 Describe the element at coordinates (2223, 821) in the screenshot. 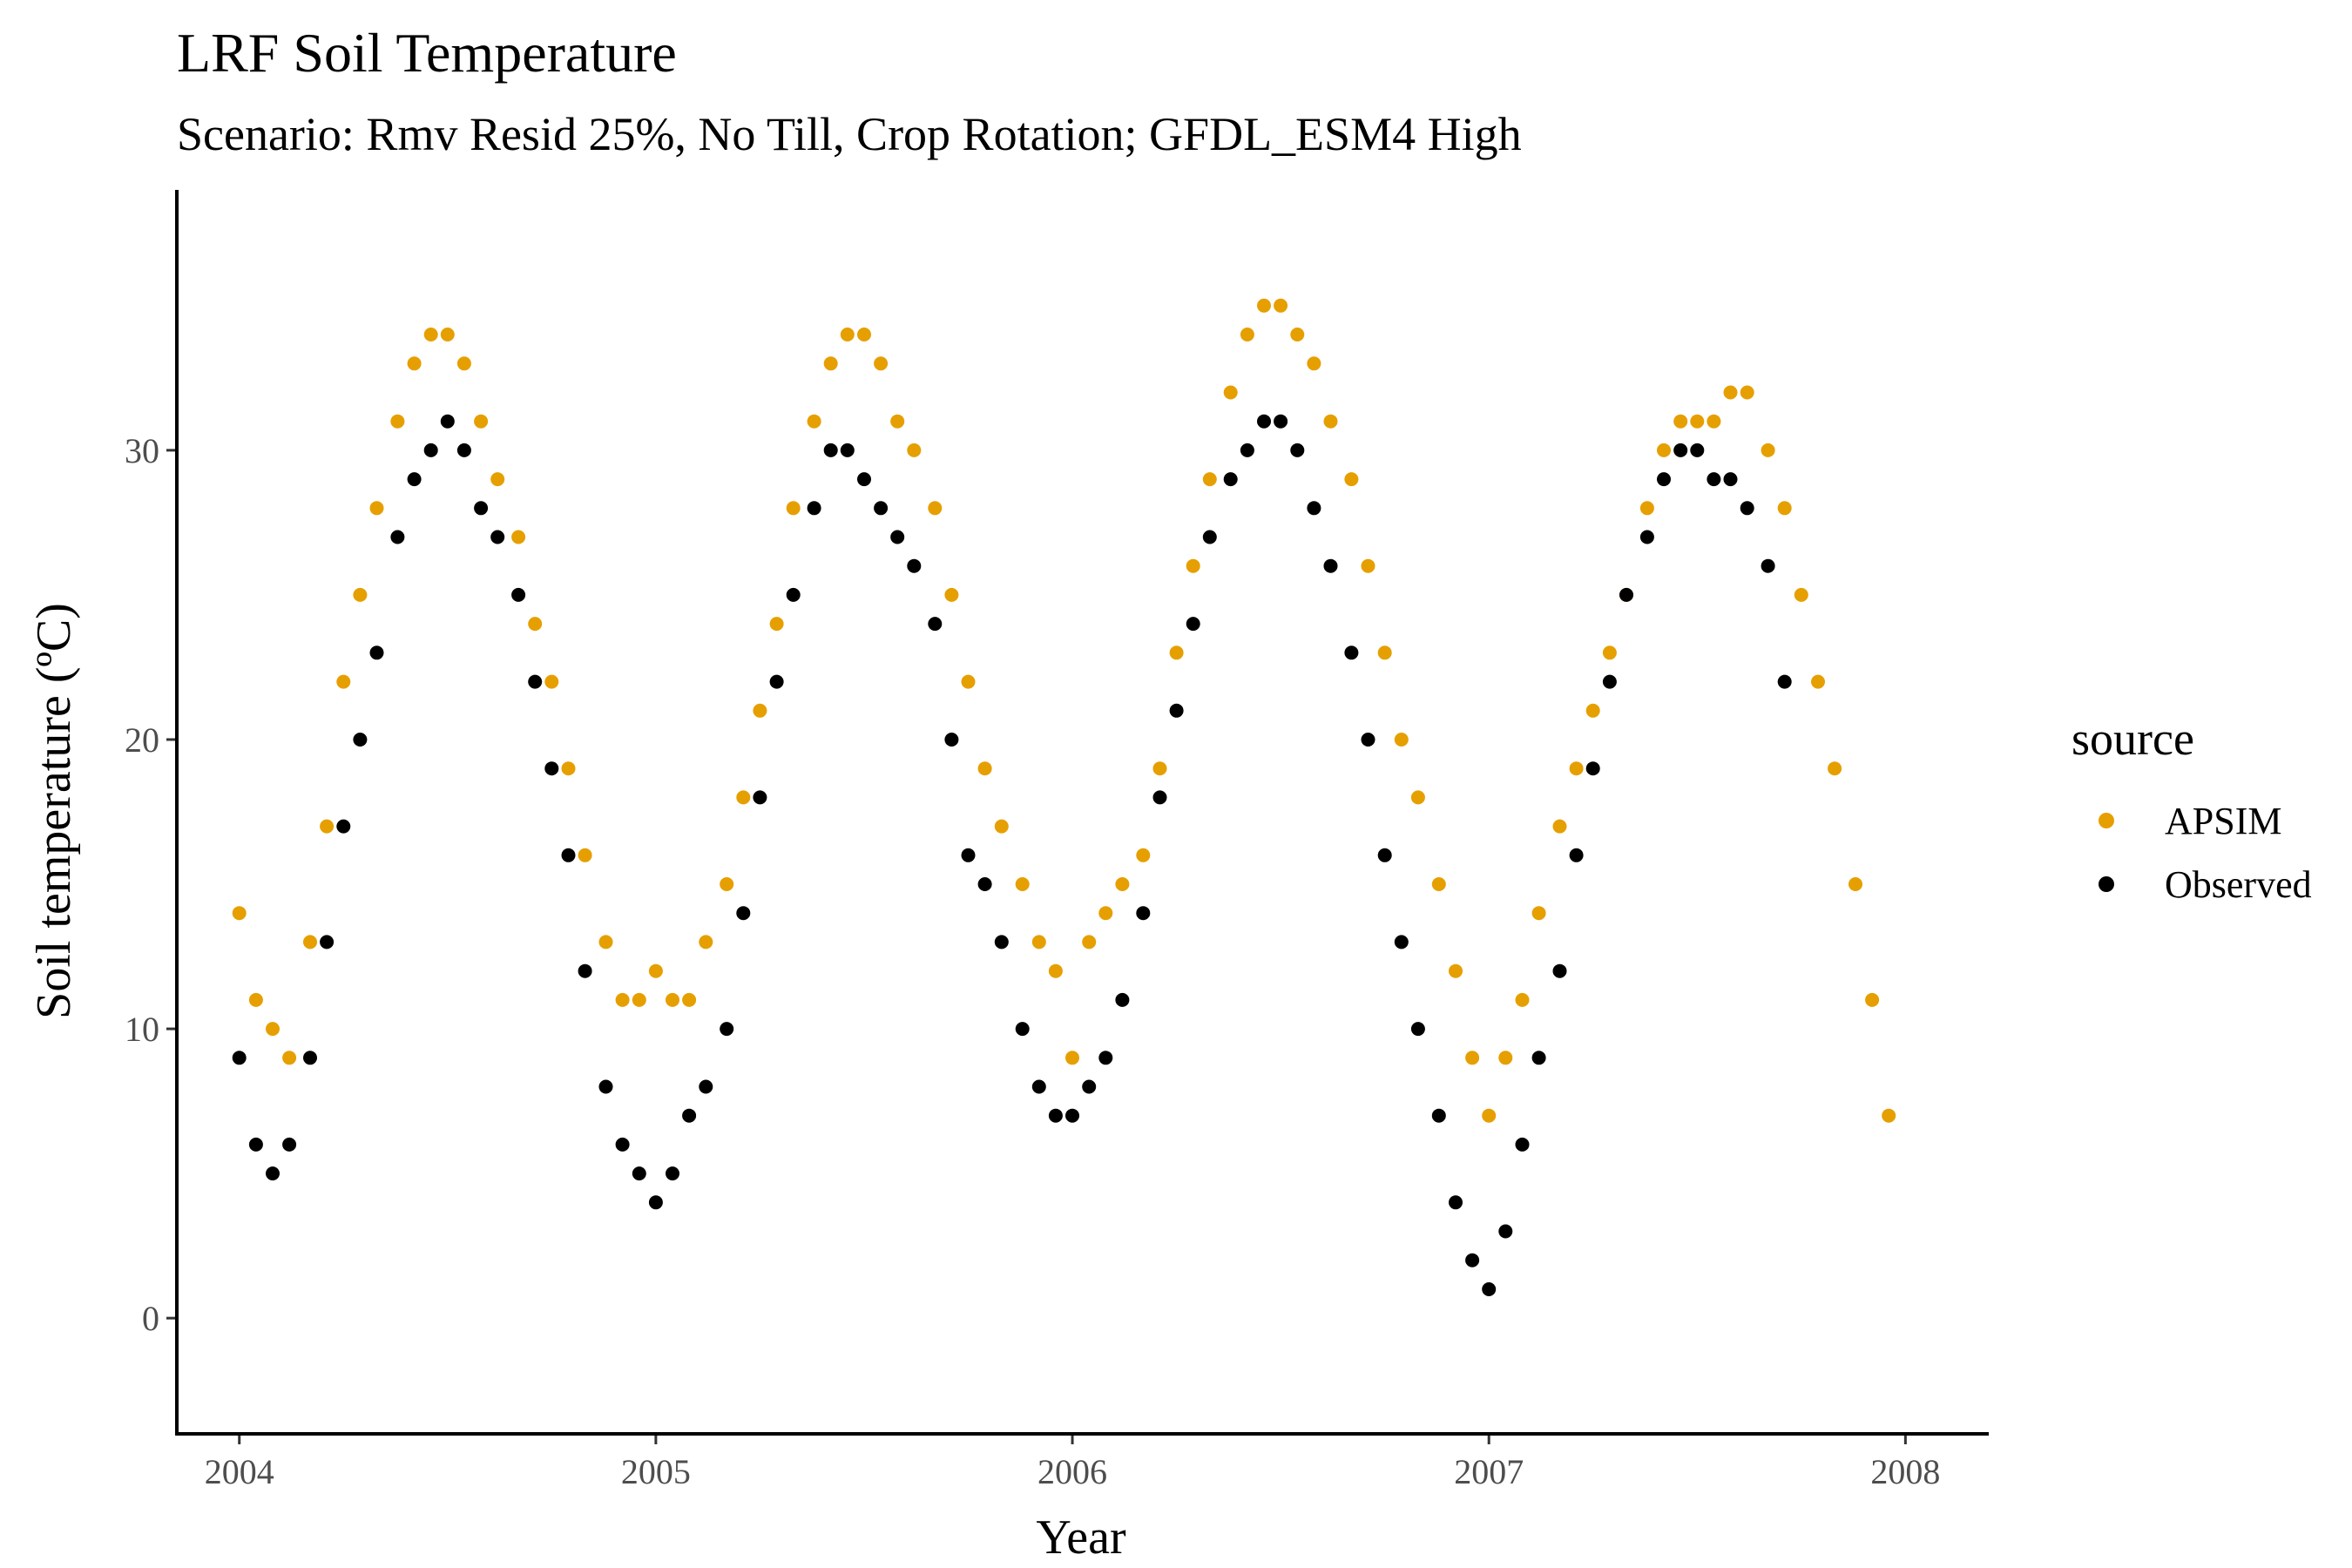

I see `legend-label-apsim: APSIM` at that location.